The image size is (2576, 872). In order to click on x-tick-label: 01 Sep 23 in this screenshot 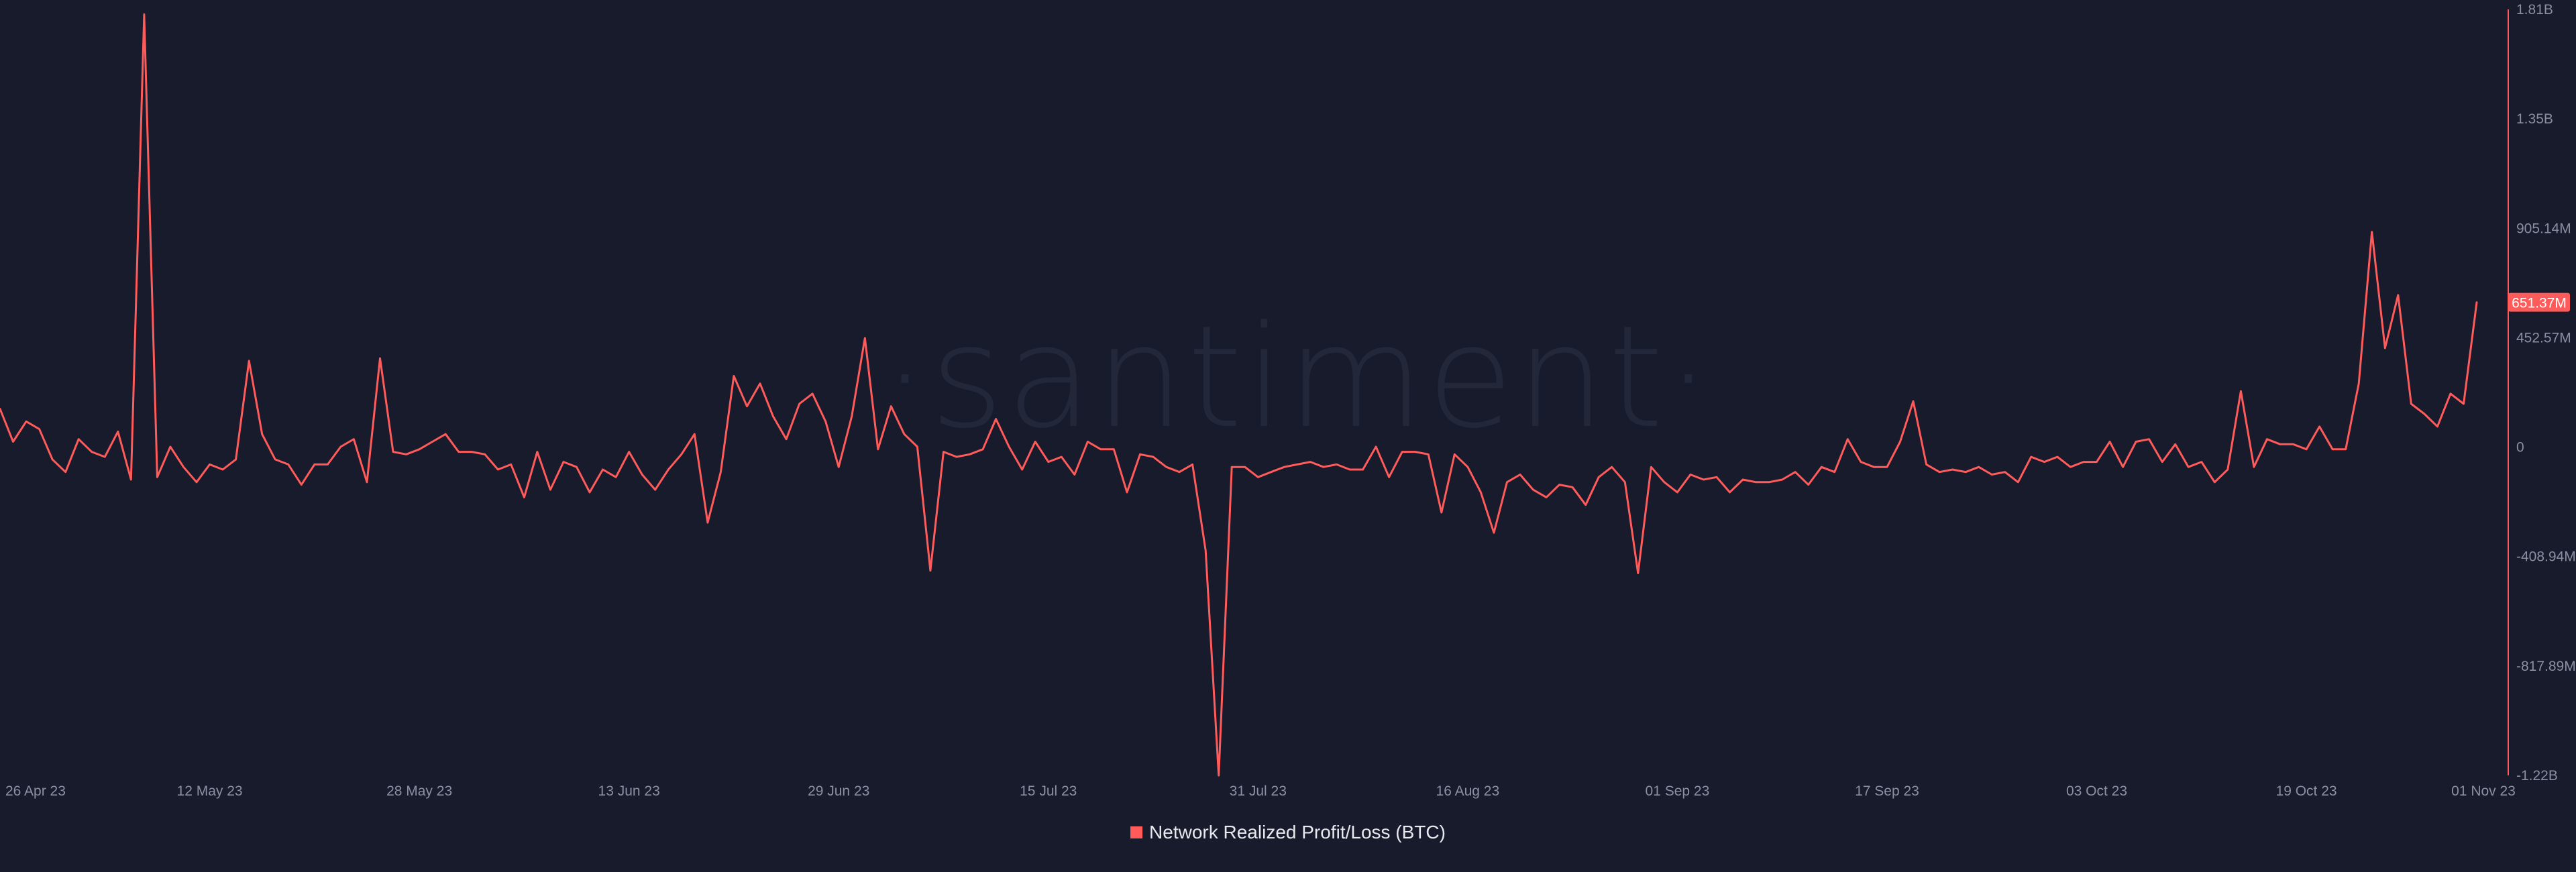, I will do `click(1678, 791)`.